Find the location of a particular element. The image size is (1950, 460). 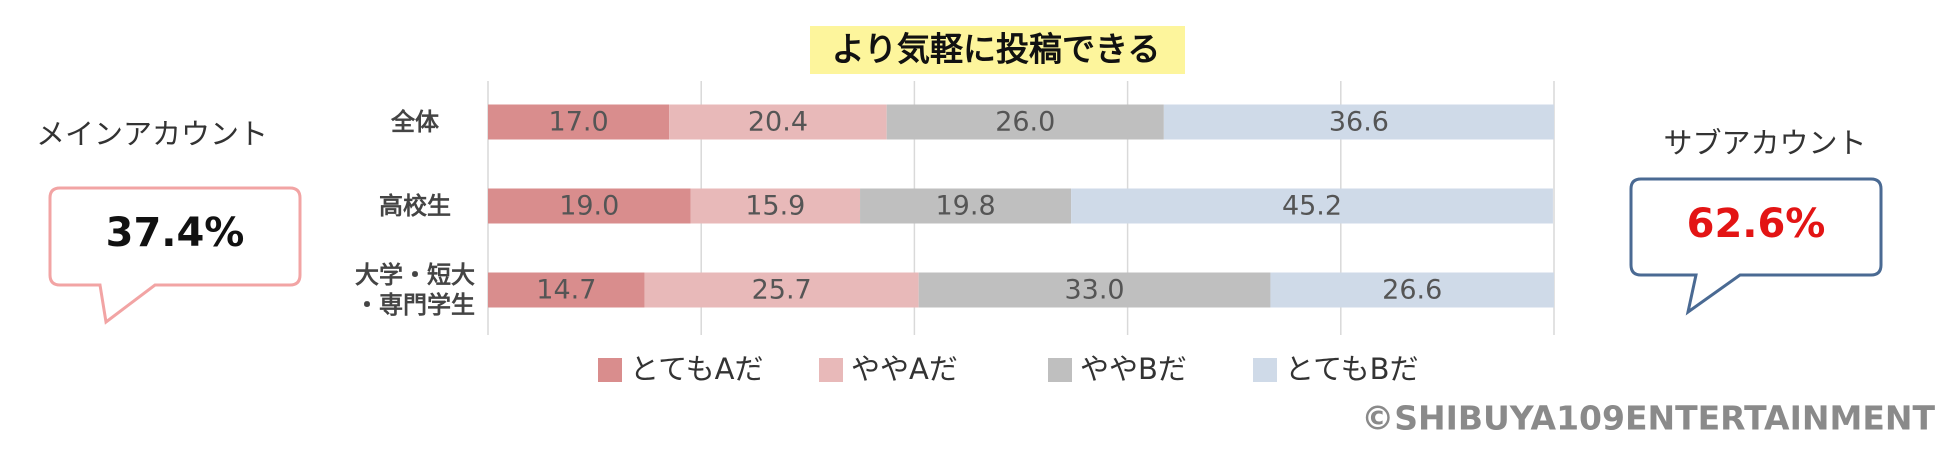

data-label: 14.7 is located at coordinates (566, 290).